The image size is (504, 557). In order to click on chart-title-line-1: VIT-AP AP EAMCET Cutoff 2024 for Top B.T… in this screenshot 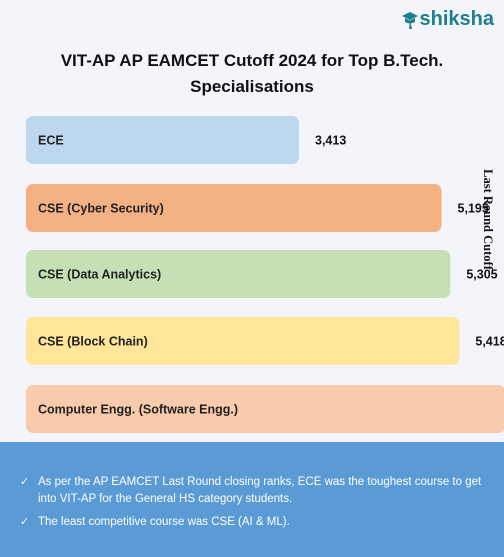, I will do `click(252, 60)`.